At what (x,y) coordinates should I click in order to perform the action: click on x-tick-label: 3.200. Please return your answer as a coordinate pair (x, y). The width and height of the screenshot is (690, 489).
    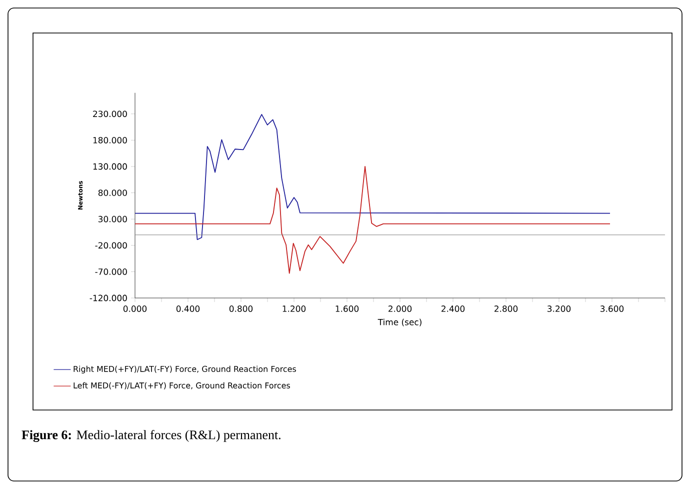
    Looking at the image, I should click on (559, 309).